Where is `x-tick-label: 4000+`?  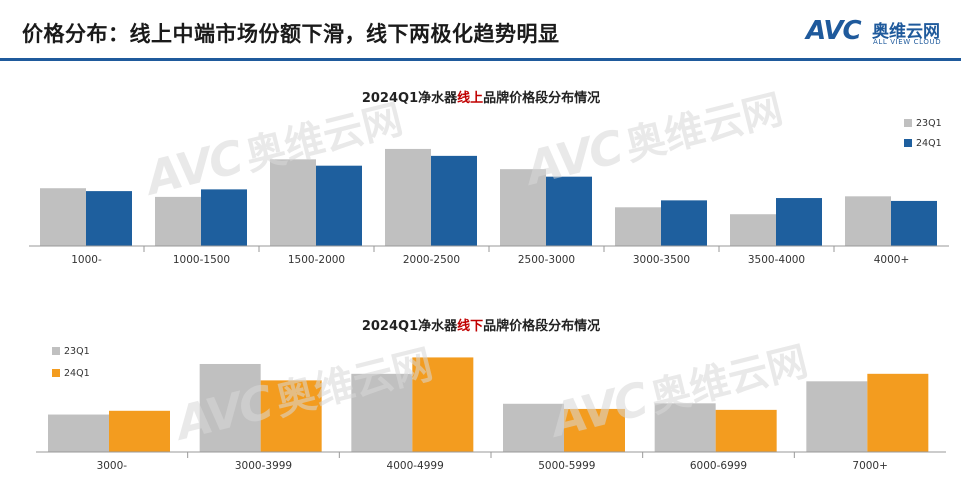 x-tick-label: 4000+ is located at coordinates (892, 260).